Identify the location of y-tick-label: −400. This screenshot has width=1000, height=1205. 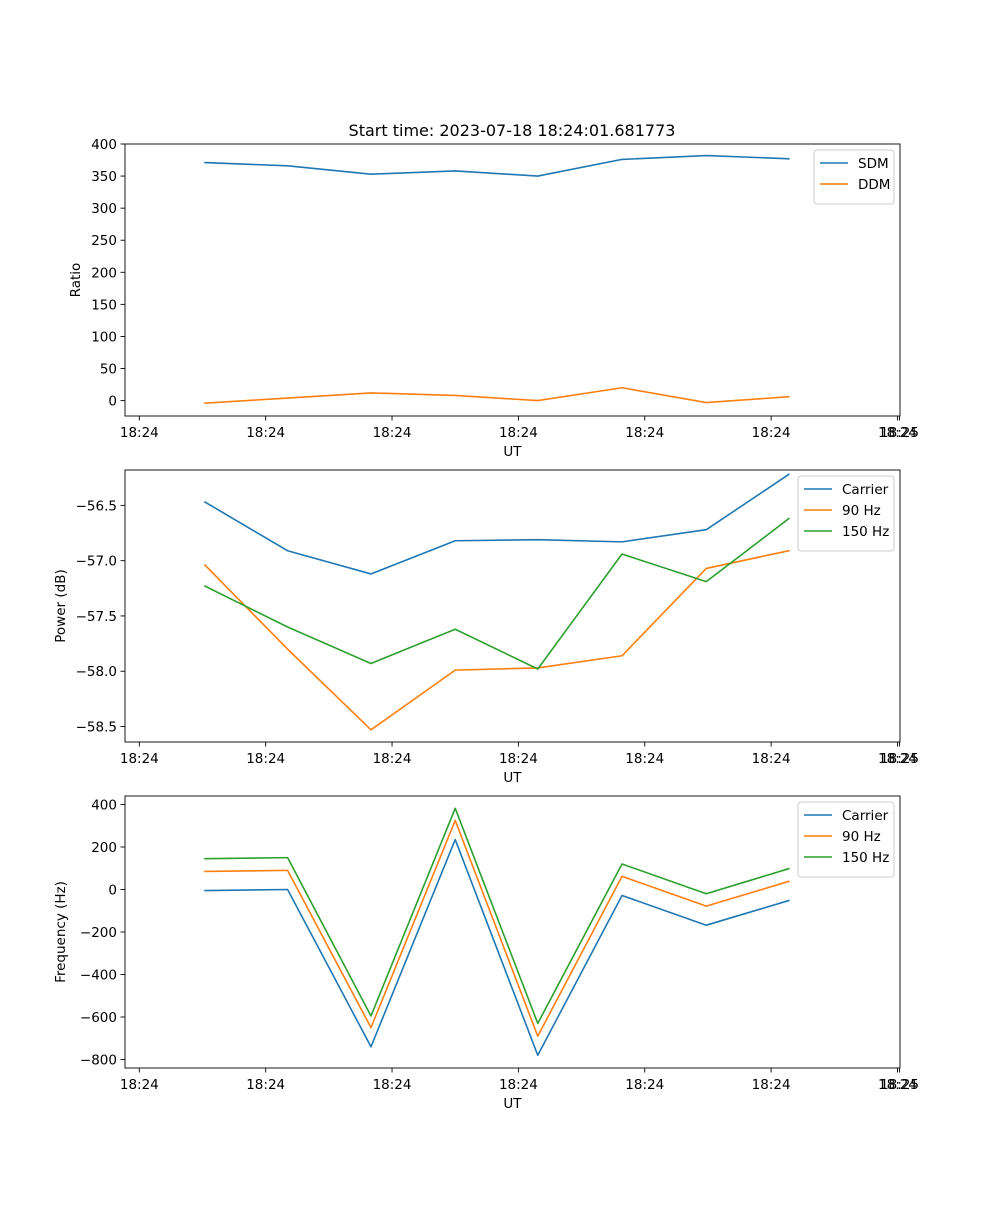
(98, 976).